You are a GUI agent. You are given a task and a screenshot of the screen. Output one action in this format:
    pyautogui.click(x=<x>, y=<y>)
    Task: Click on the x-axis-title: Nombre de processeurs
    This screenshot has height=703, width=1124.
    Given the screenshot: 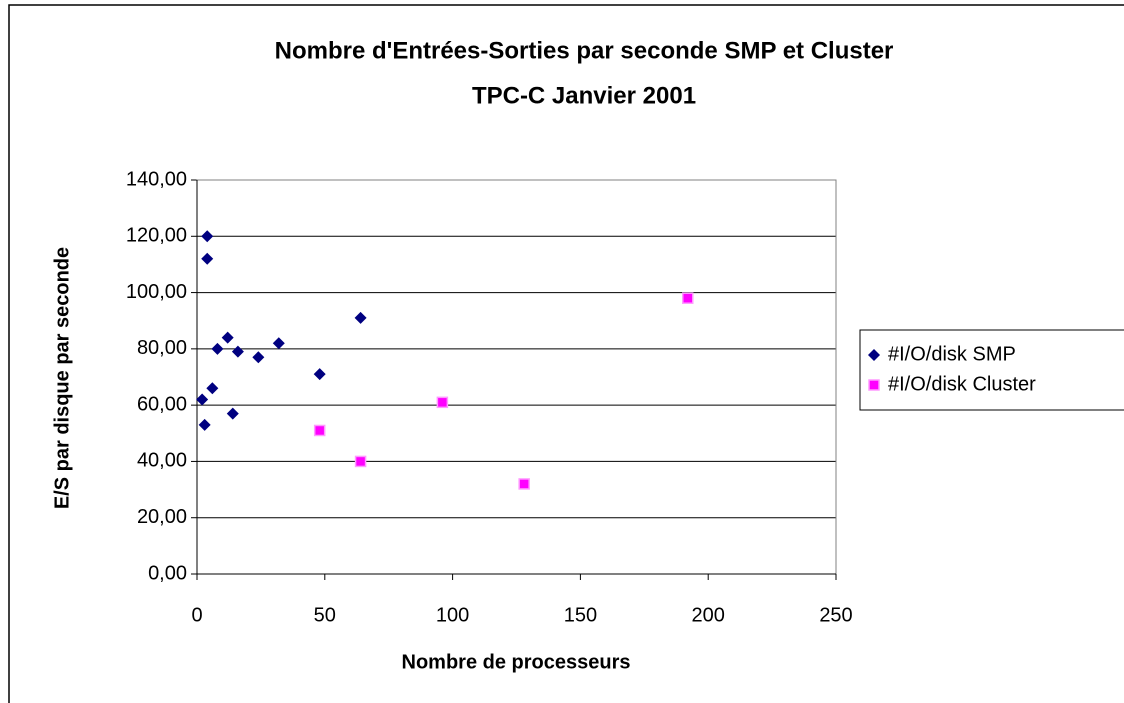 What is the action you would take?
    pyautogui.click(x=516, y=662)
    